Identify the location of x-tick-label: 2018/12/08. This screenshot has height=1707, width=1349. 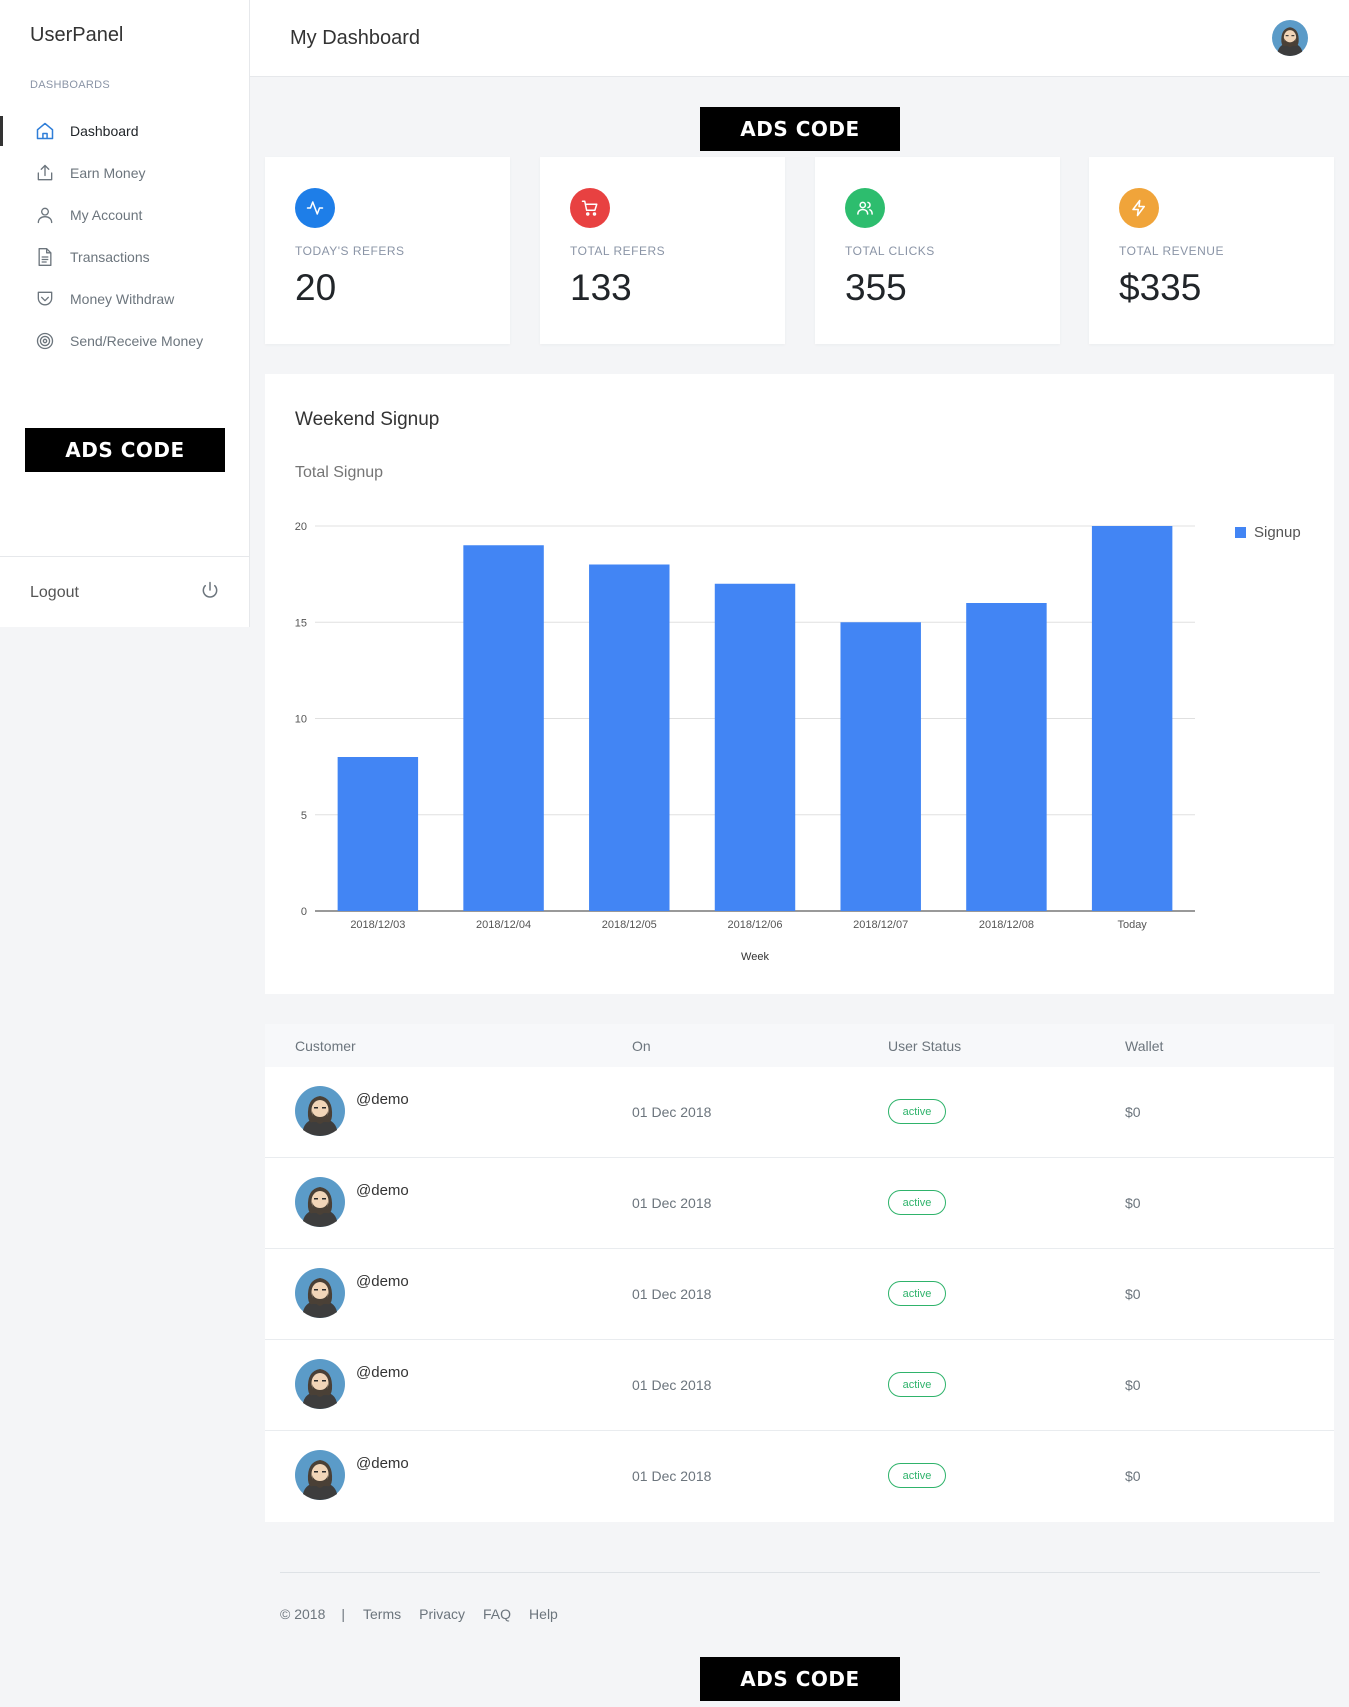
(1006, 925).